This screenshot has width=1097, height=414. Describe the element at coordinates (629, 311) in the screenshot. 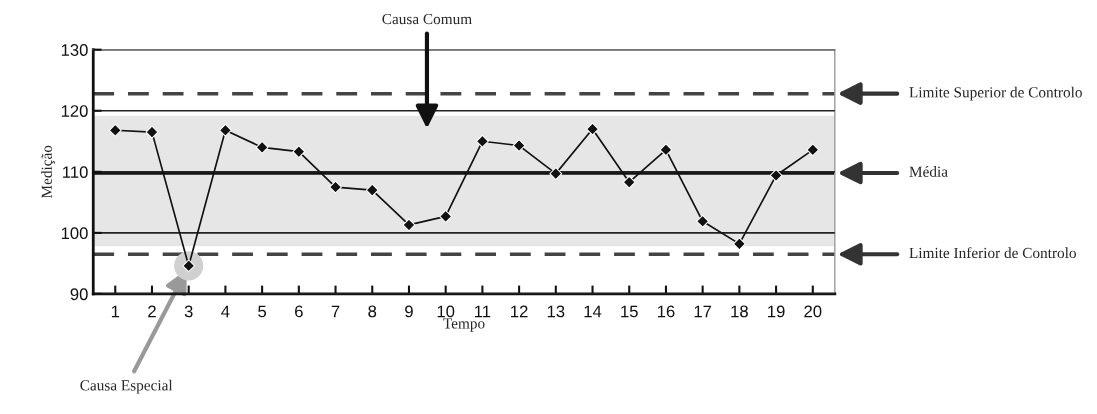

I see `x-tick-label: 15` at that location.